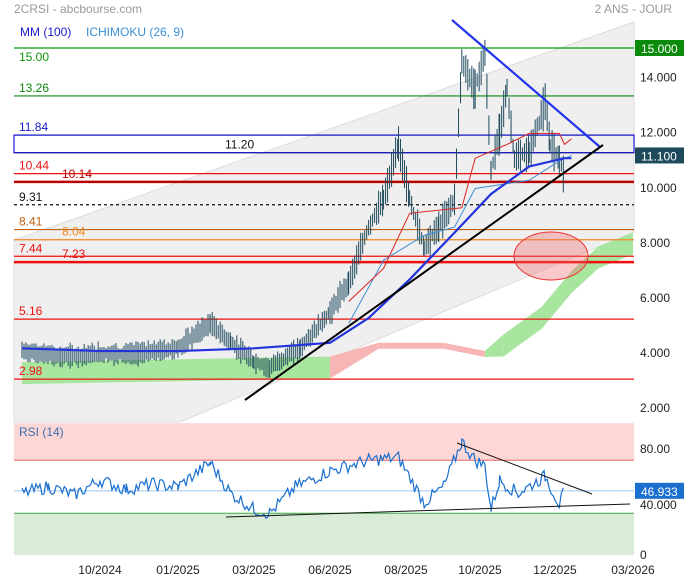 This screenshot has height=580, width=684. Describe the element at coordinates (655, 298) in the screenshot. I see `price-axis-tick: 6.000` at that location.